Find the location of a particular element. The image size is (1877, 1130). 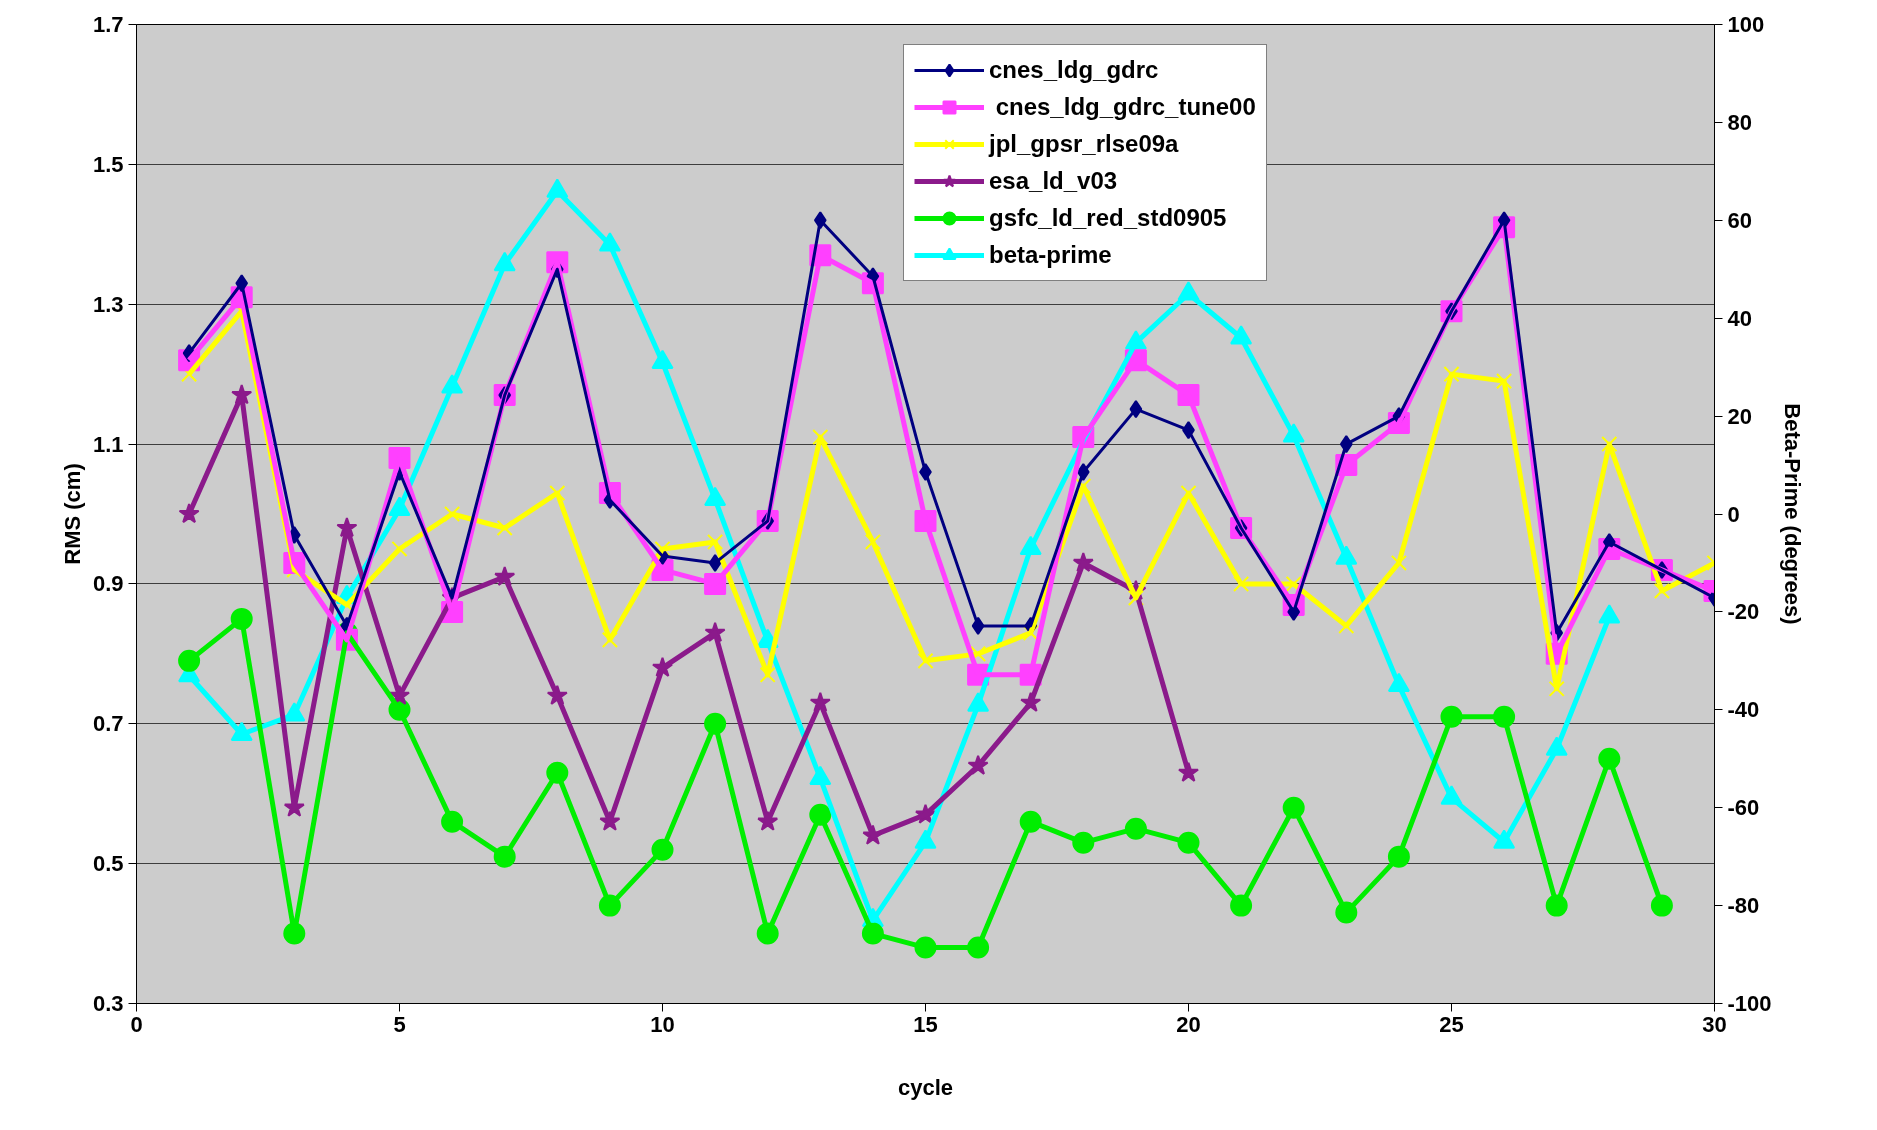

y2-tick-label: 80 is located at coordinates (1739, 122).